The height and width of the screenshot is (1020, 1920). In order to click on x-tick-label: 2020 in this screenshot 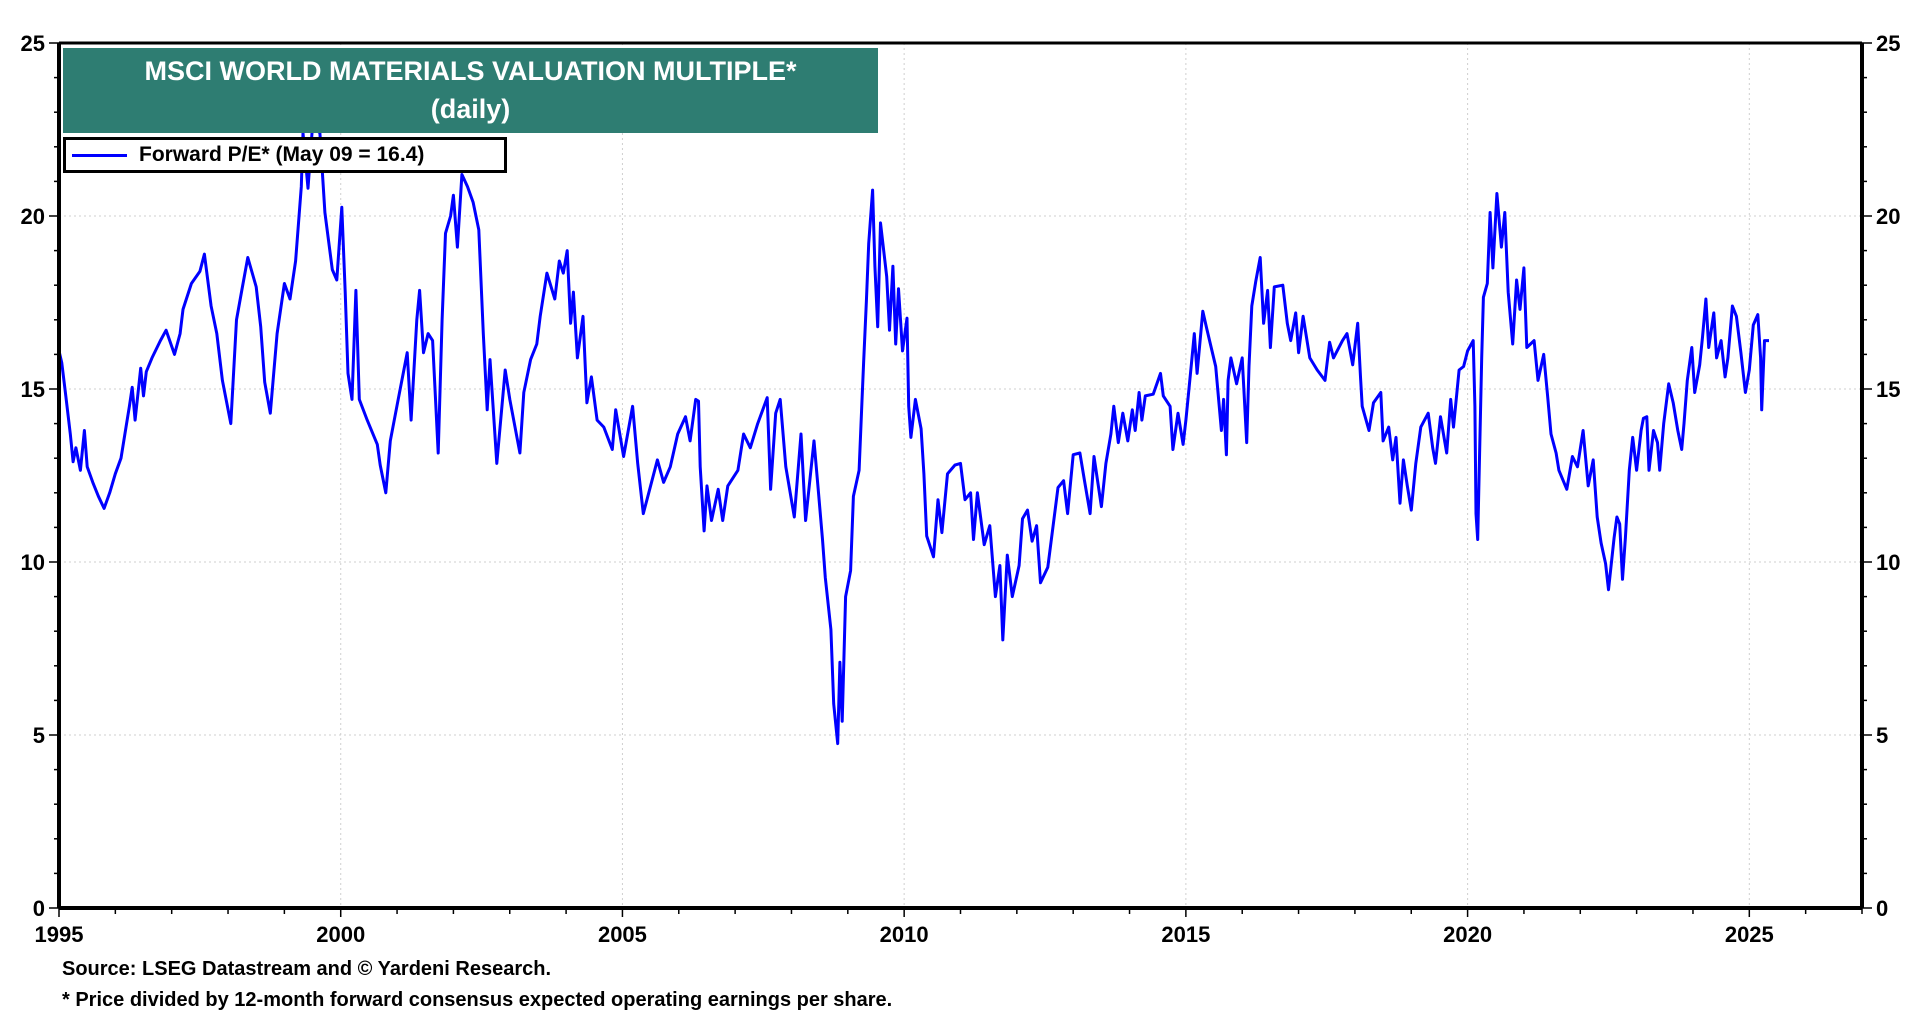, I will do `click(1467, 934)`.